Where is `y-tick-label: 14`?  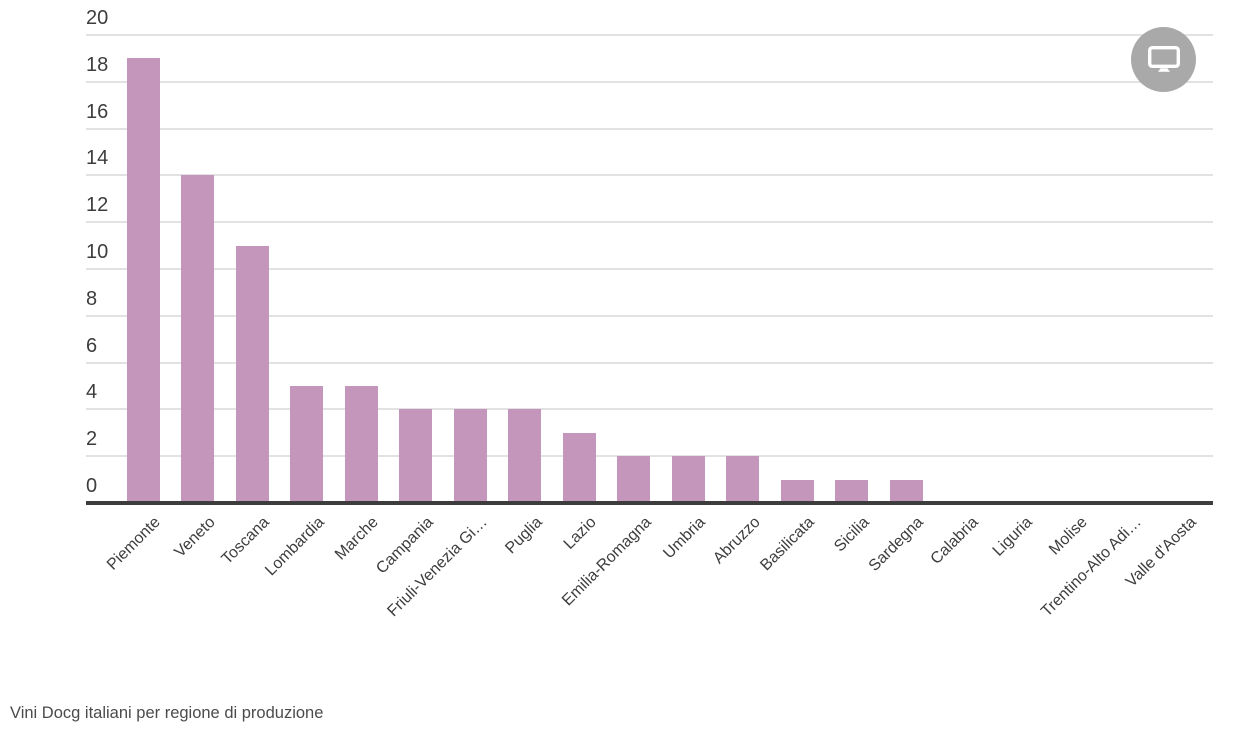 y-tick-label: 14 is located at coordinates (97, 158).